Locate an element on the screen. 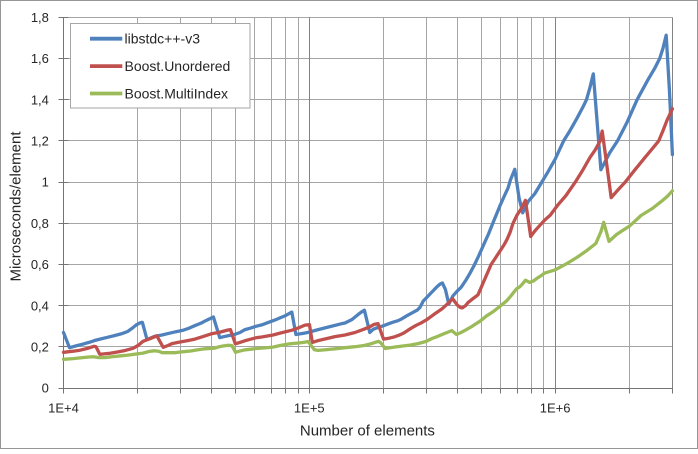 This screenshot has width=698, height=454. svg-text: Microseconds/element is located at coordinates (16, 206).